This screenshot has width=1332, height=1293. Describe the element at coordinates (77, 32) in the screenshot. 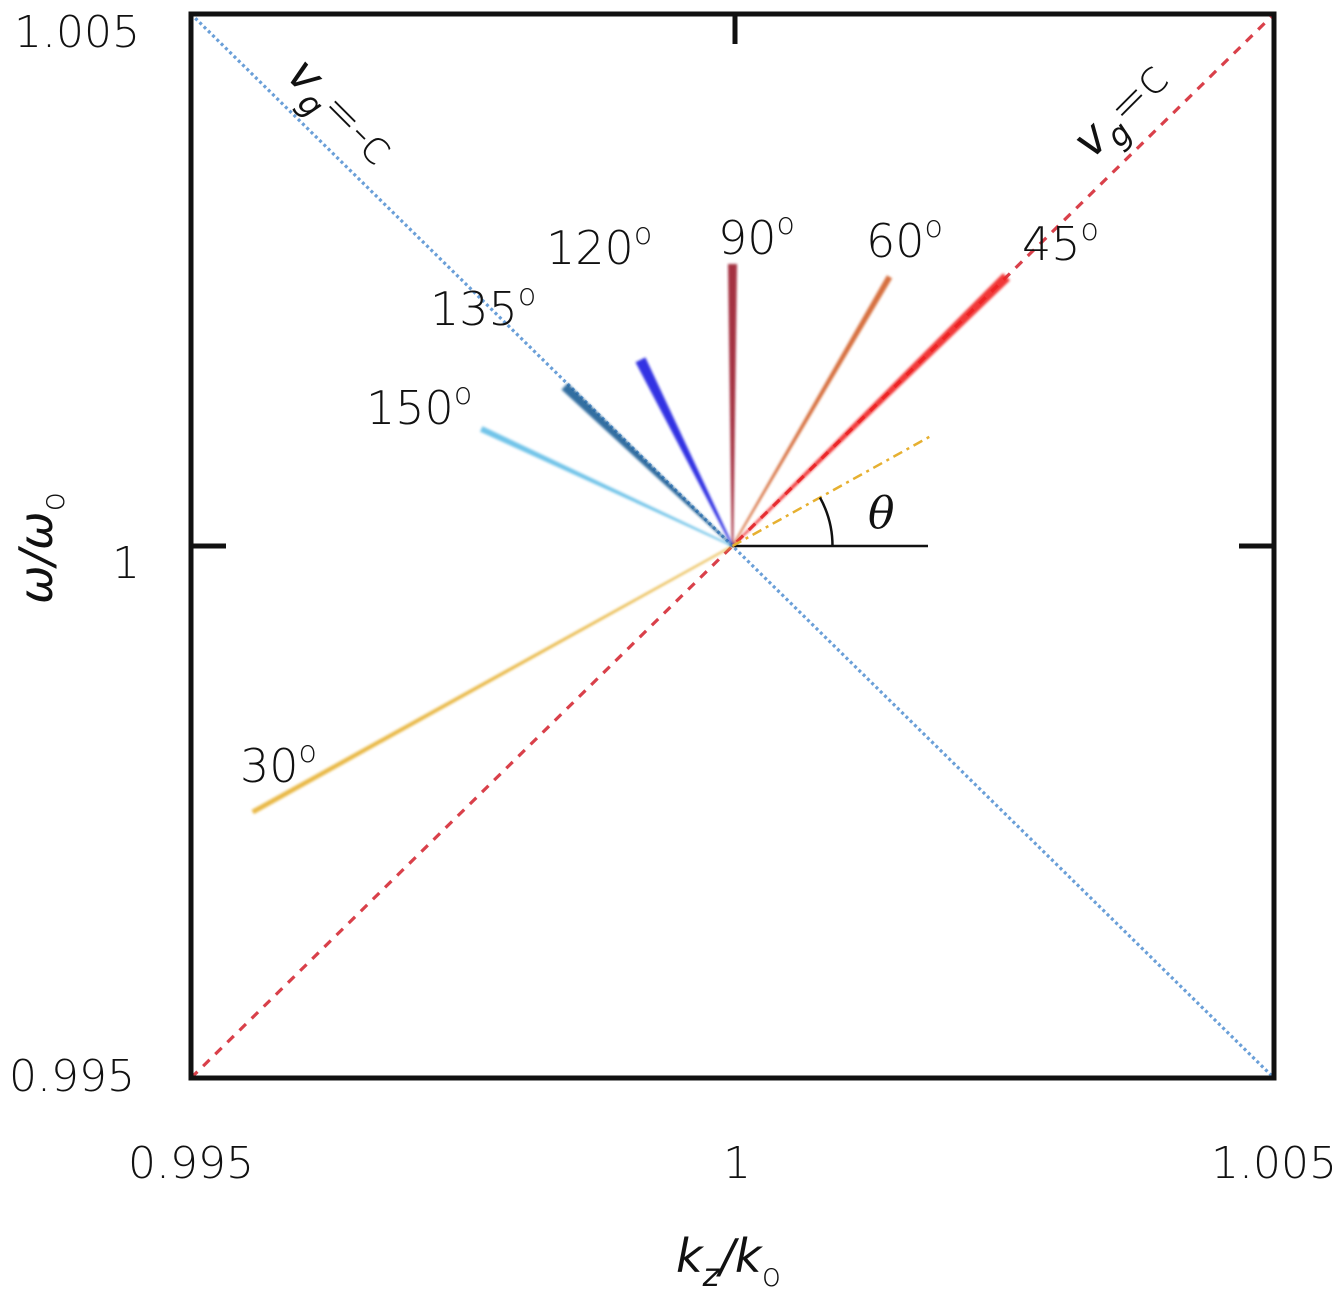

I see `y-tick-label-top: 1.005` at that location.